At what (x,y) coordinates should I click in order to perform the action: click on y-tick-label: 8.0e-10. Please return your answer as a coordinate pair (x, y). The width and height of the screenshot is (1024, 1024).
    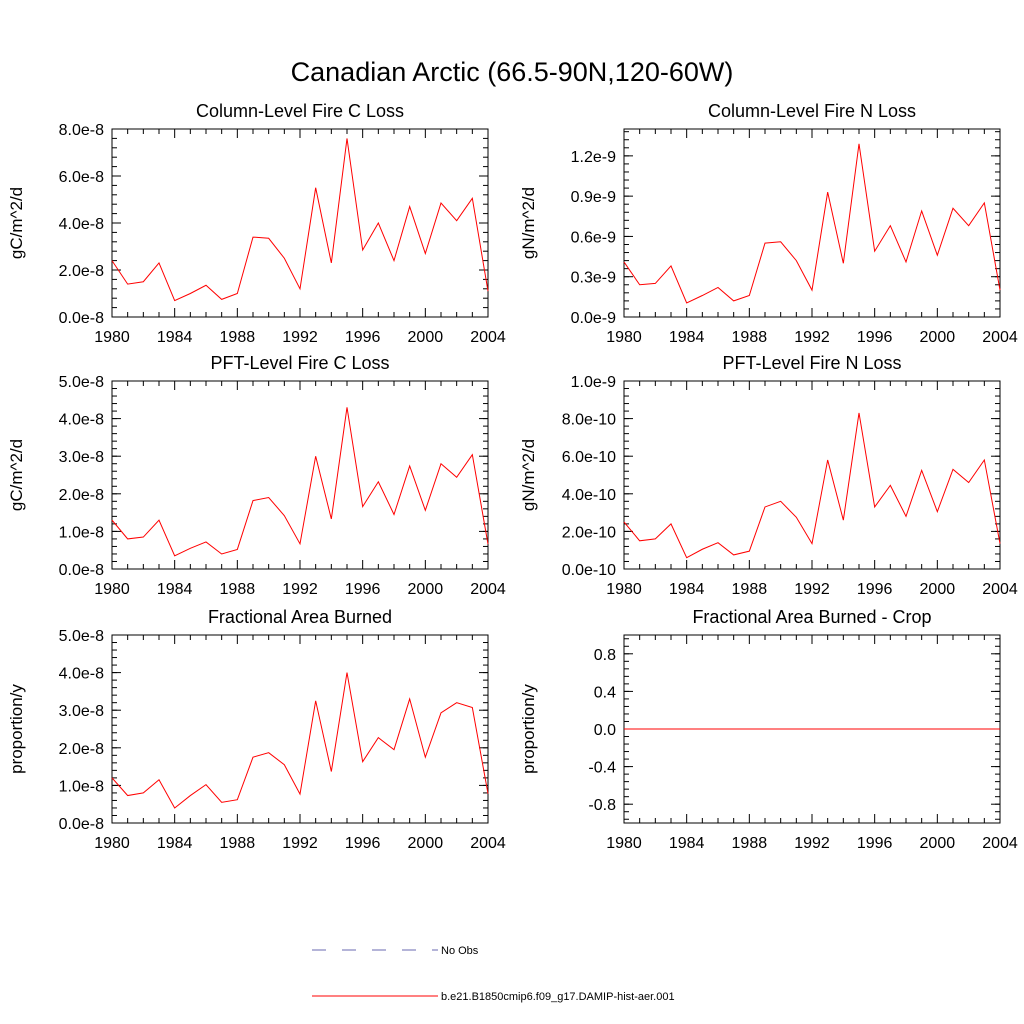
    Looking at the image, I should click on (589, 420).